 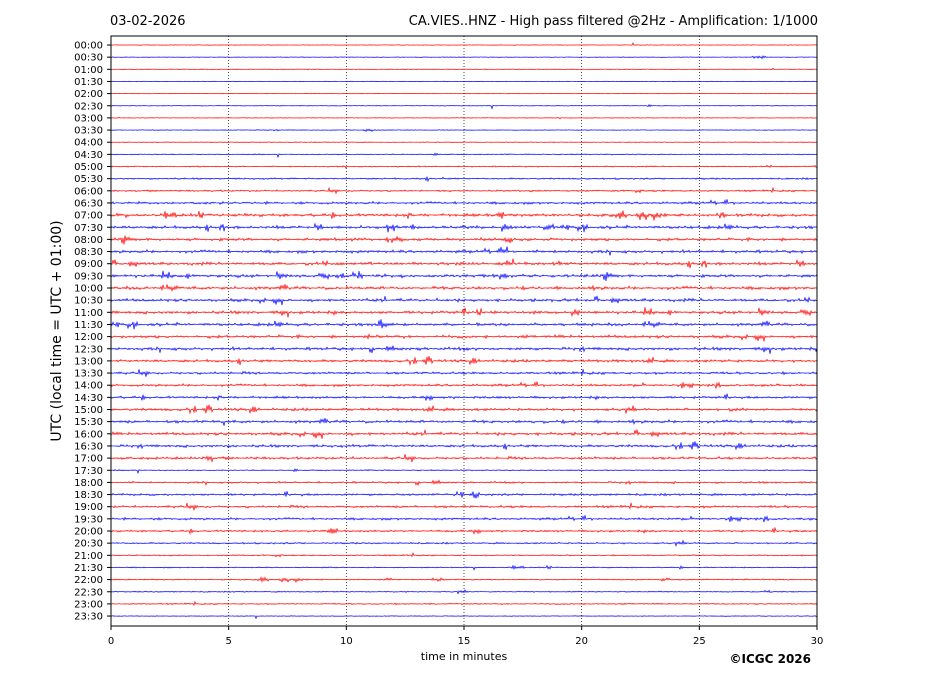 I want to click on y-tick-label: 10:30, so click(x=88, y=301).